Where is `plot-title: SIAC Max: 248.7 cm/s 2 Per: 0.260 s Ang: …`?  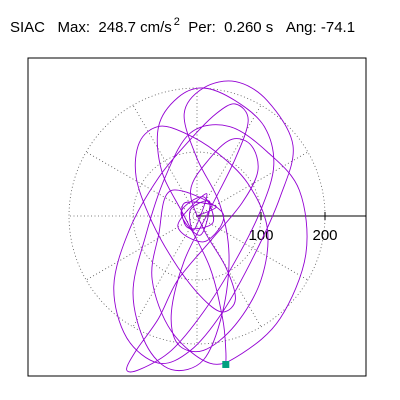
plot-title: SIAC Max: 248.7 cm/s 2 Per: 0.260 s Ang: … is located at coordinates (182, 26).